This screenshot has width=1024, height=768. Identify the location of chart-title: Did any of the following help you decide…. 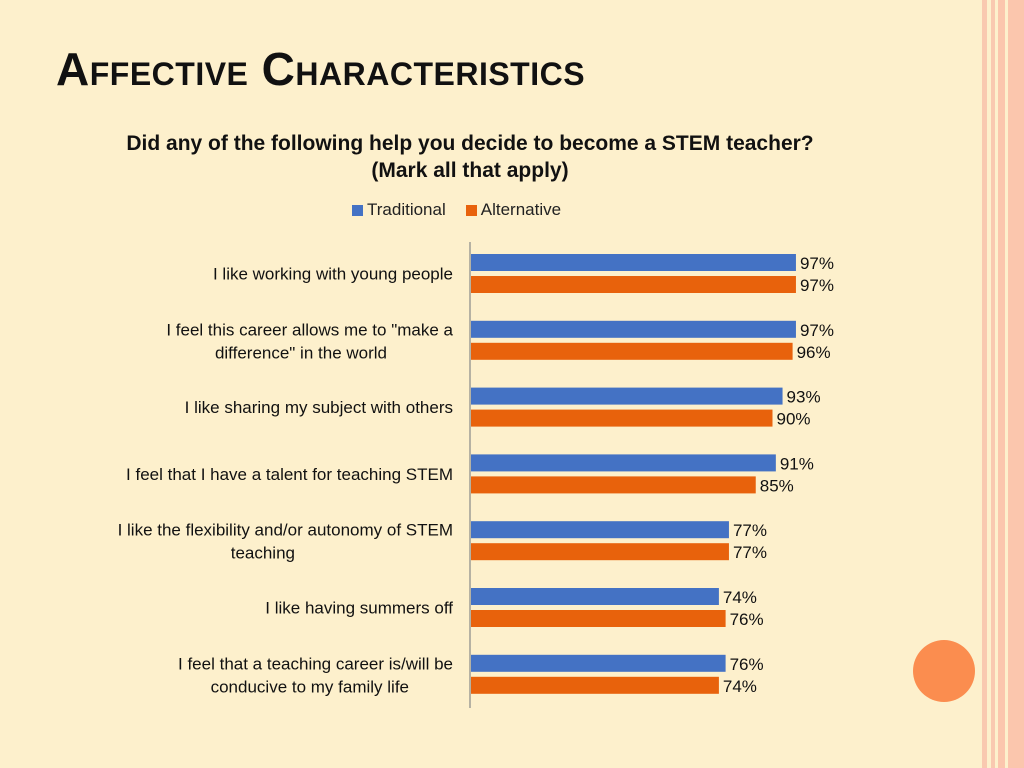
(470, 157).